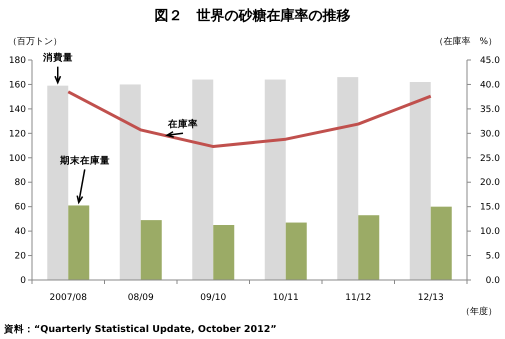 This screenshot has width=505, height=339. I want to click on y2-tick-label: 10.0, so click(490, 232).